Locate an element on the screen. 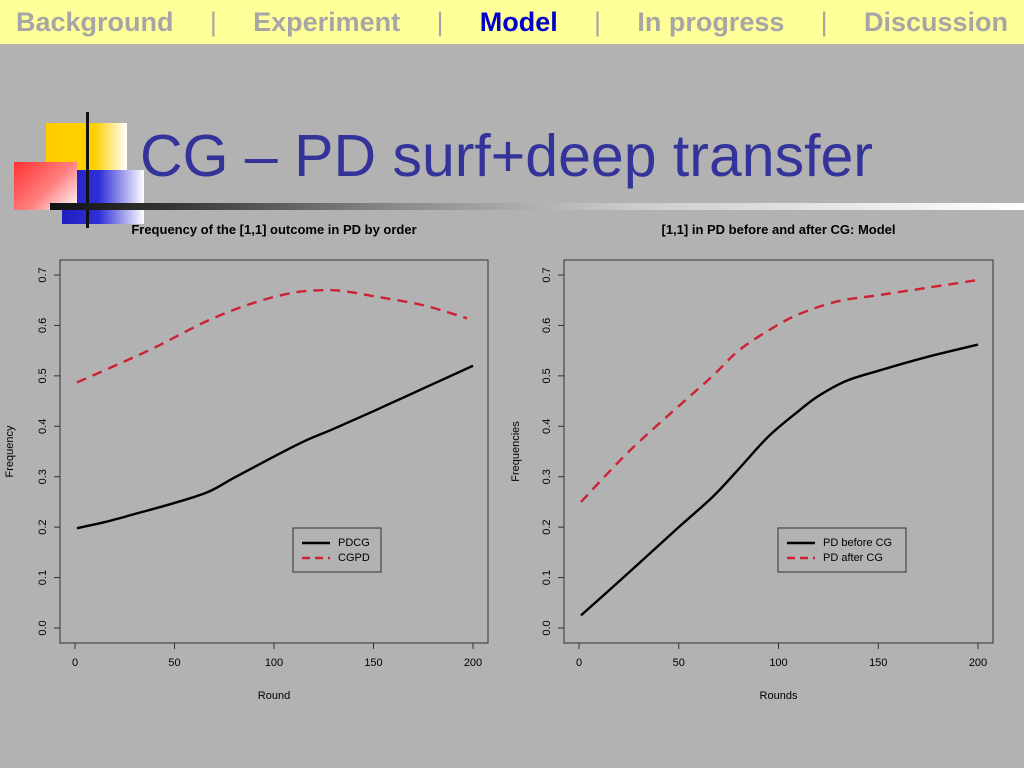 The height and width of the screenshot is (768, 1024). y-axis-label: Frequencies is located at coordinates (516, 451).